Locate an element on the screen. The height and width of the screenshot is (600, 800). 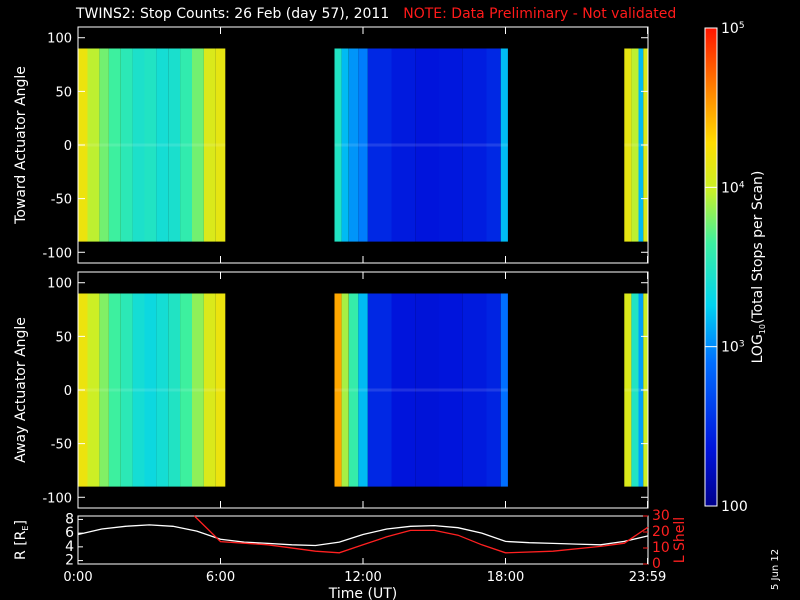
orbit-lines is located at coordinates (363, 534).